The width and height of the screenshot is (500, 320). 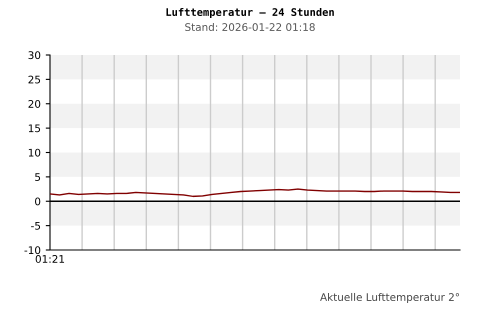 I want to click on y-tick-label: 30, so click(x=34, y=55).